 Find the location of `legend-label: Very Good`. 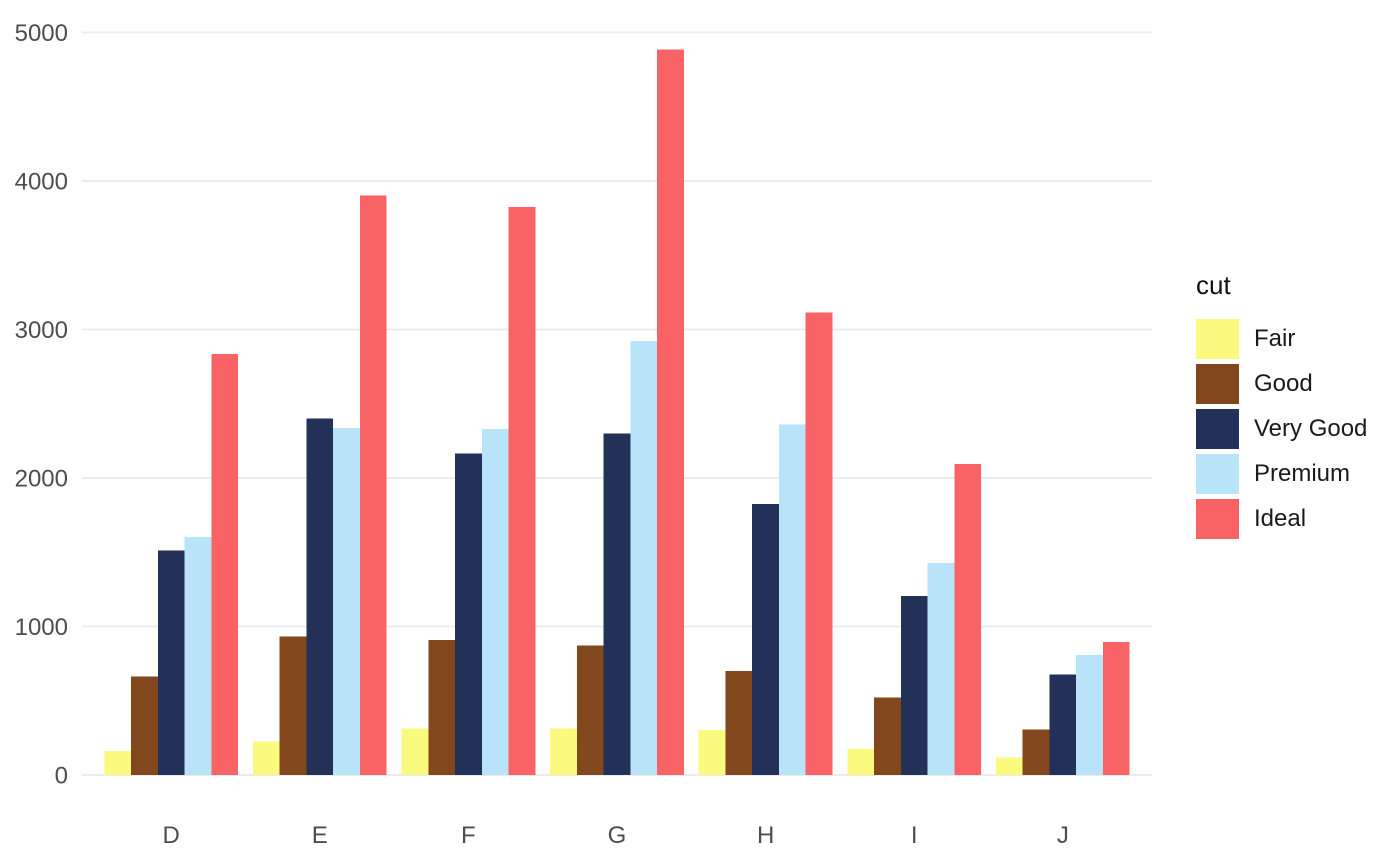

legend-label: Very Good is located at coordinates (1311, 429).